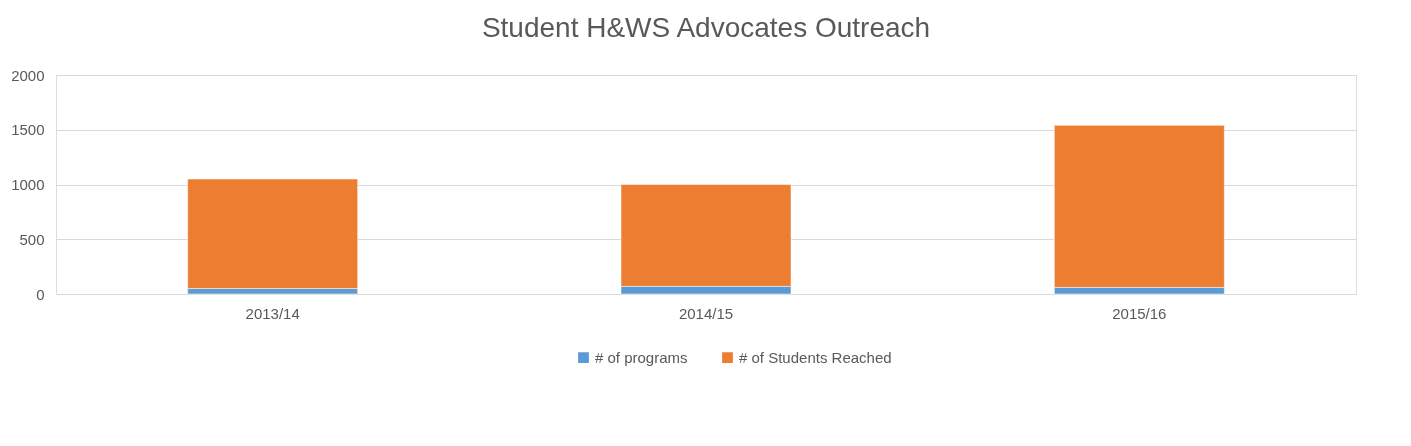 The height and width of the screenshot is (446, 1411). I want to click on y-tick-label: 1000, so click(28, 184).